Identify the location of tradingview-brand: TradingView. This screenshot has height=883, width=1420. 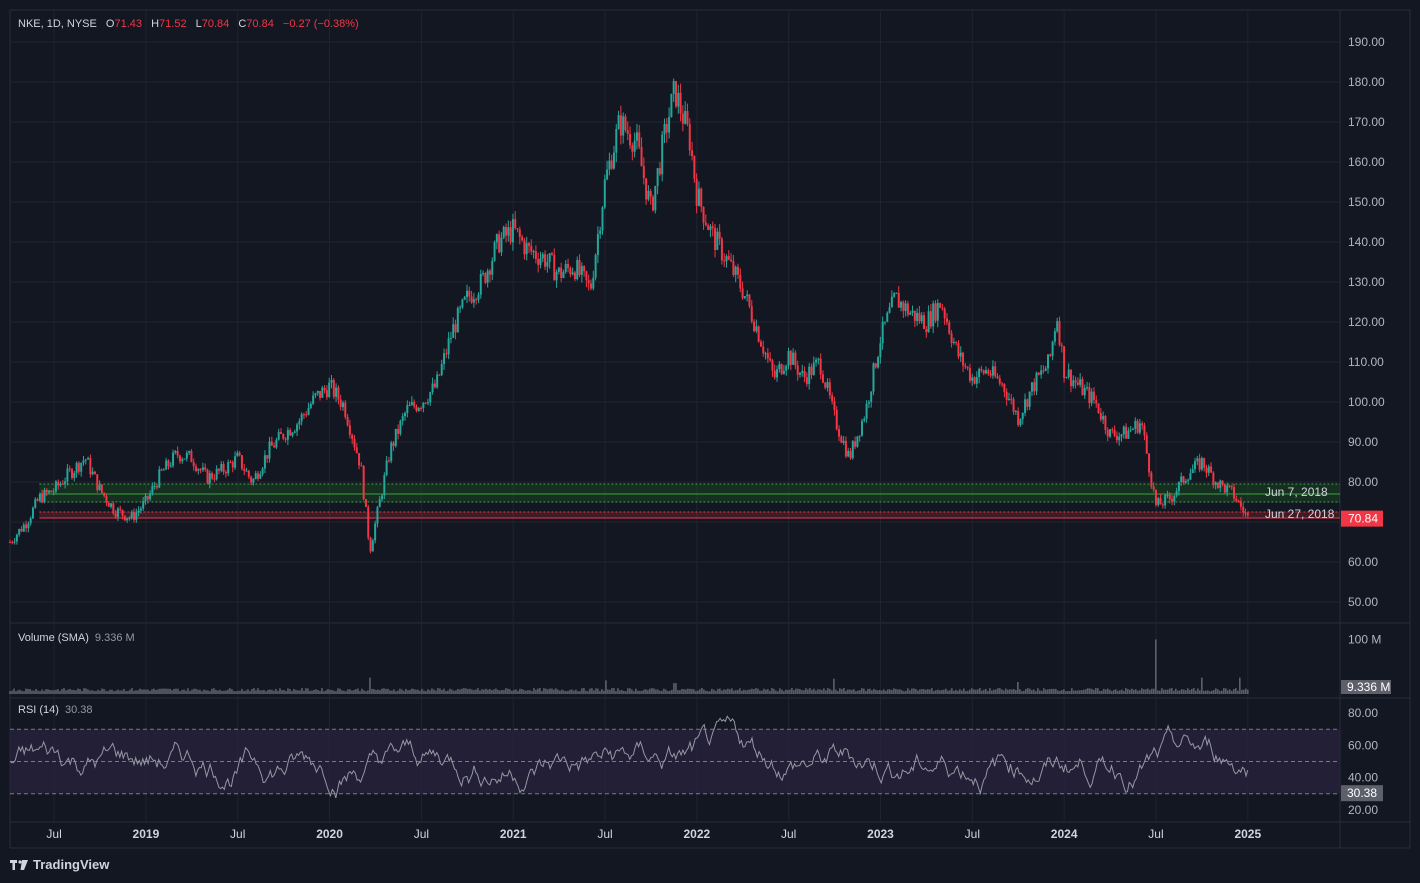
(59, 864).